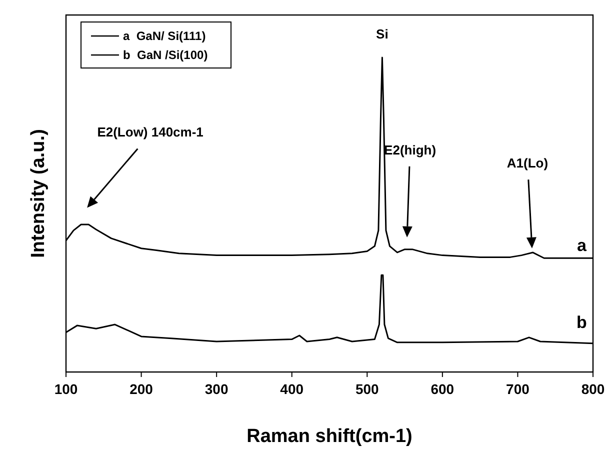  I want to click on legend-label: a GaN/ Si(111), so click(164, 36).